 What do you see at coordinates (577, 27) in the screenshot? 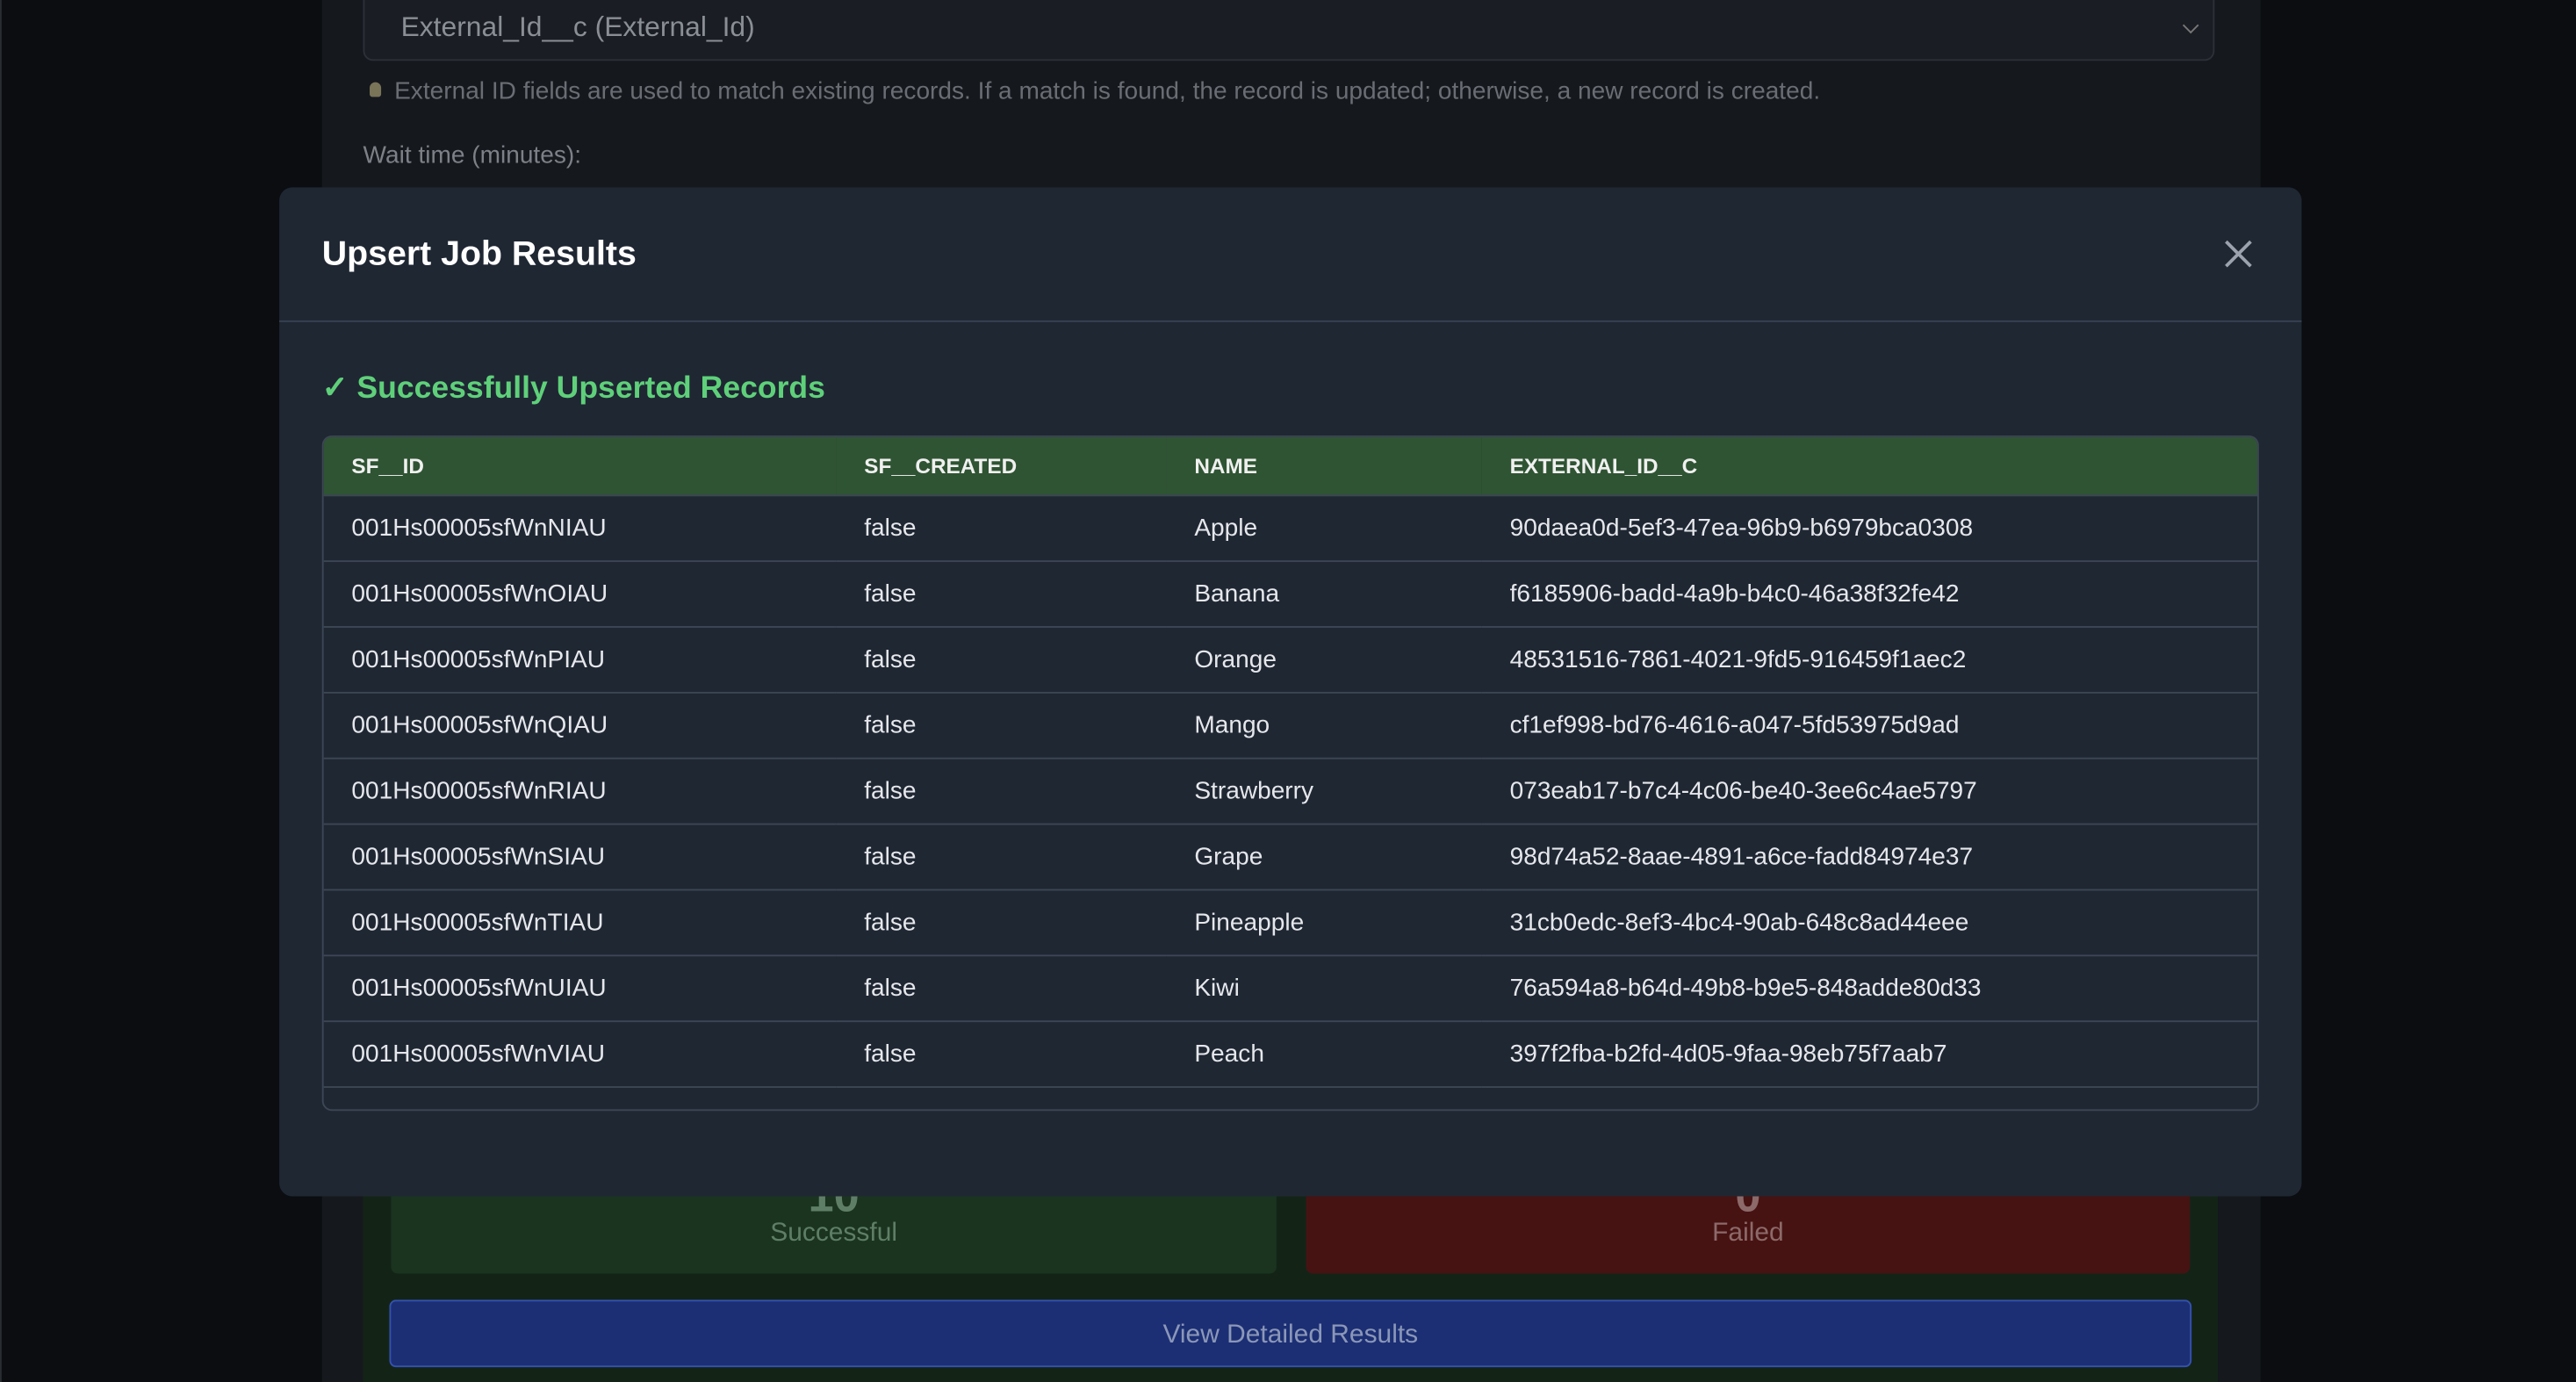
I see `select-value: External_Id__c (External_Id)` at bounding box center [577, 27].